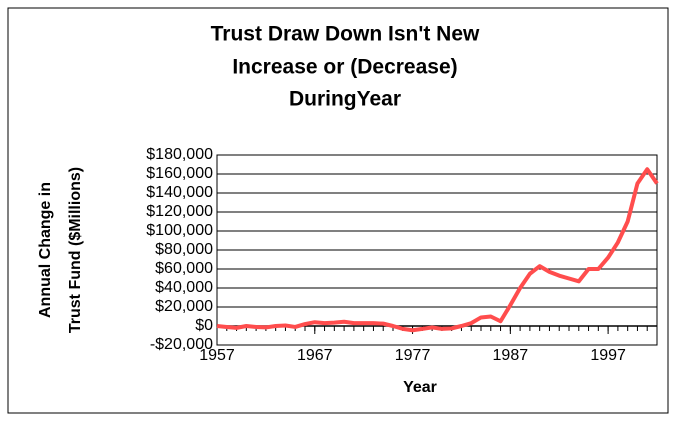 The height and width of the screenshot is (424, 678). What do you see at coordinates (184, 249) in the screenshot?
I see `y-tick-label: $80,000` at bounding box center [184, 249].